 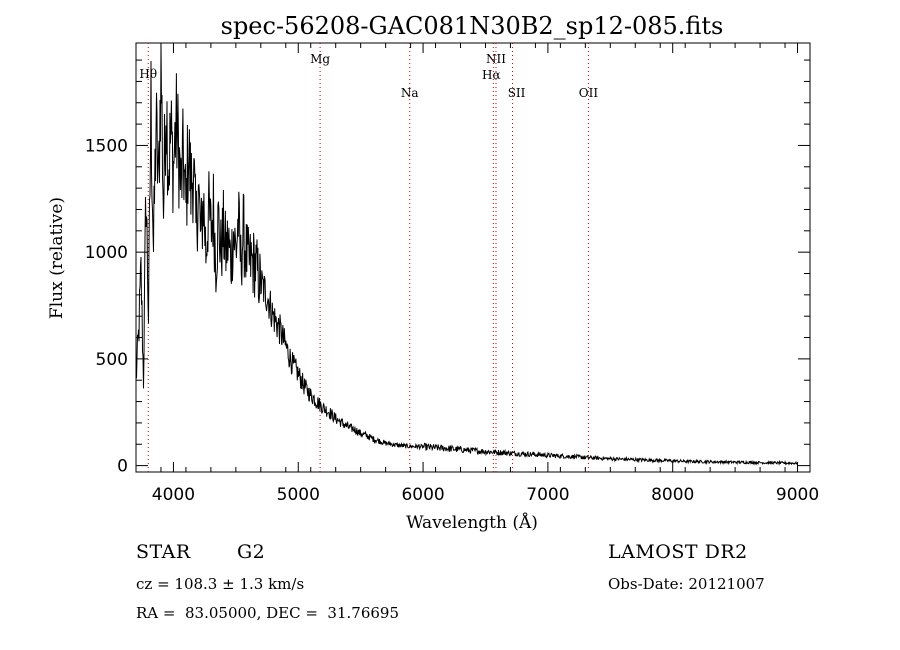 I want to click on x-tick-label: 6000, so click(x=422, y=495).